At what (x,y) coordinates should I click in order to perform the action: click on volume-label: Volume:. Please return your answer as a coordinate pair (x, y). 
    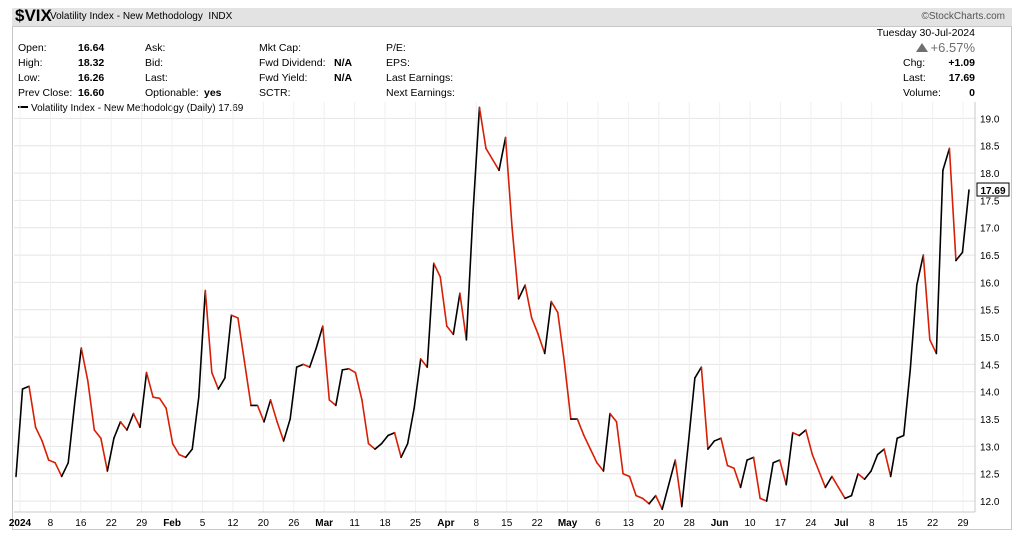
    Looking at the image, I should click on (922, 93).